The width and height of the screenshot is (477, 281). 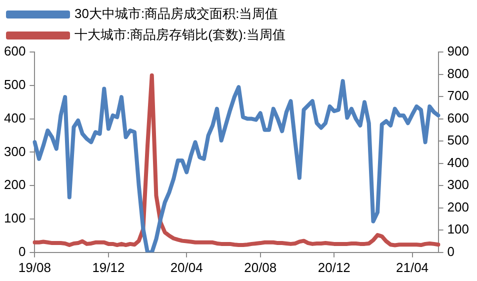 I want to click on y-tick-label: 500, so click(x=15, y=84).